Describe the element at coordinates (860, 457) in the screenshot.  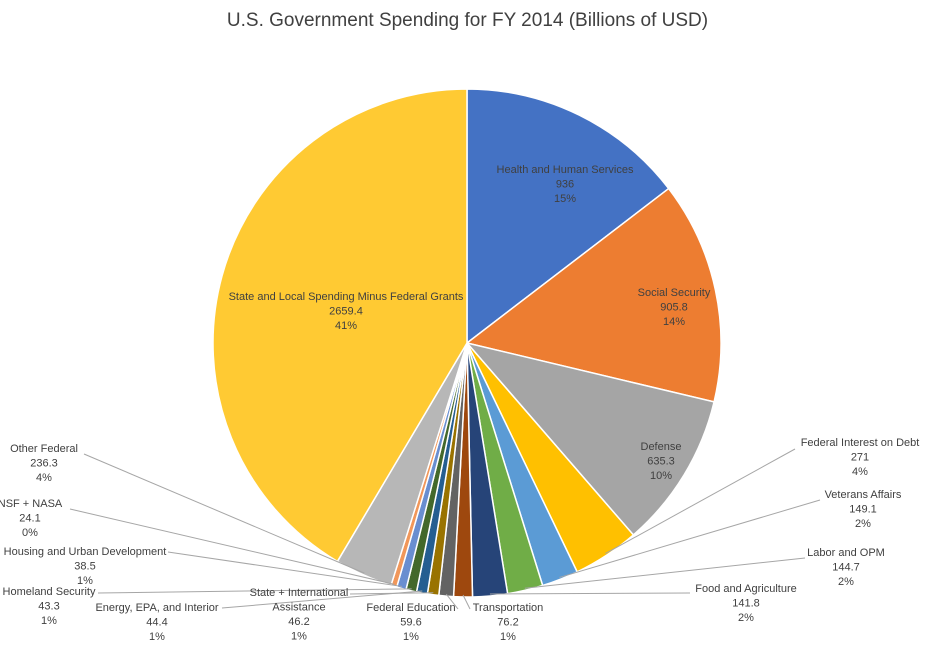
I see `data-label-federal-interest-on-debt: Federal Interest on Debt 271 4%` at that location.